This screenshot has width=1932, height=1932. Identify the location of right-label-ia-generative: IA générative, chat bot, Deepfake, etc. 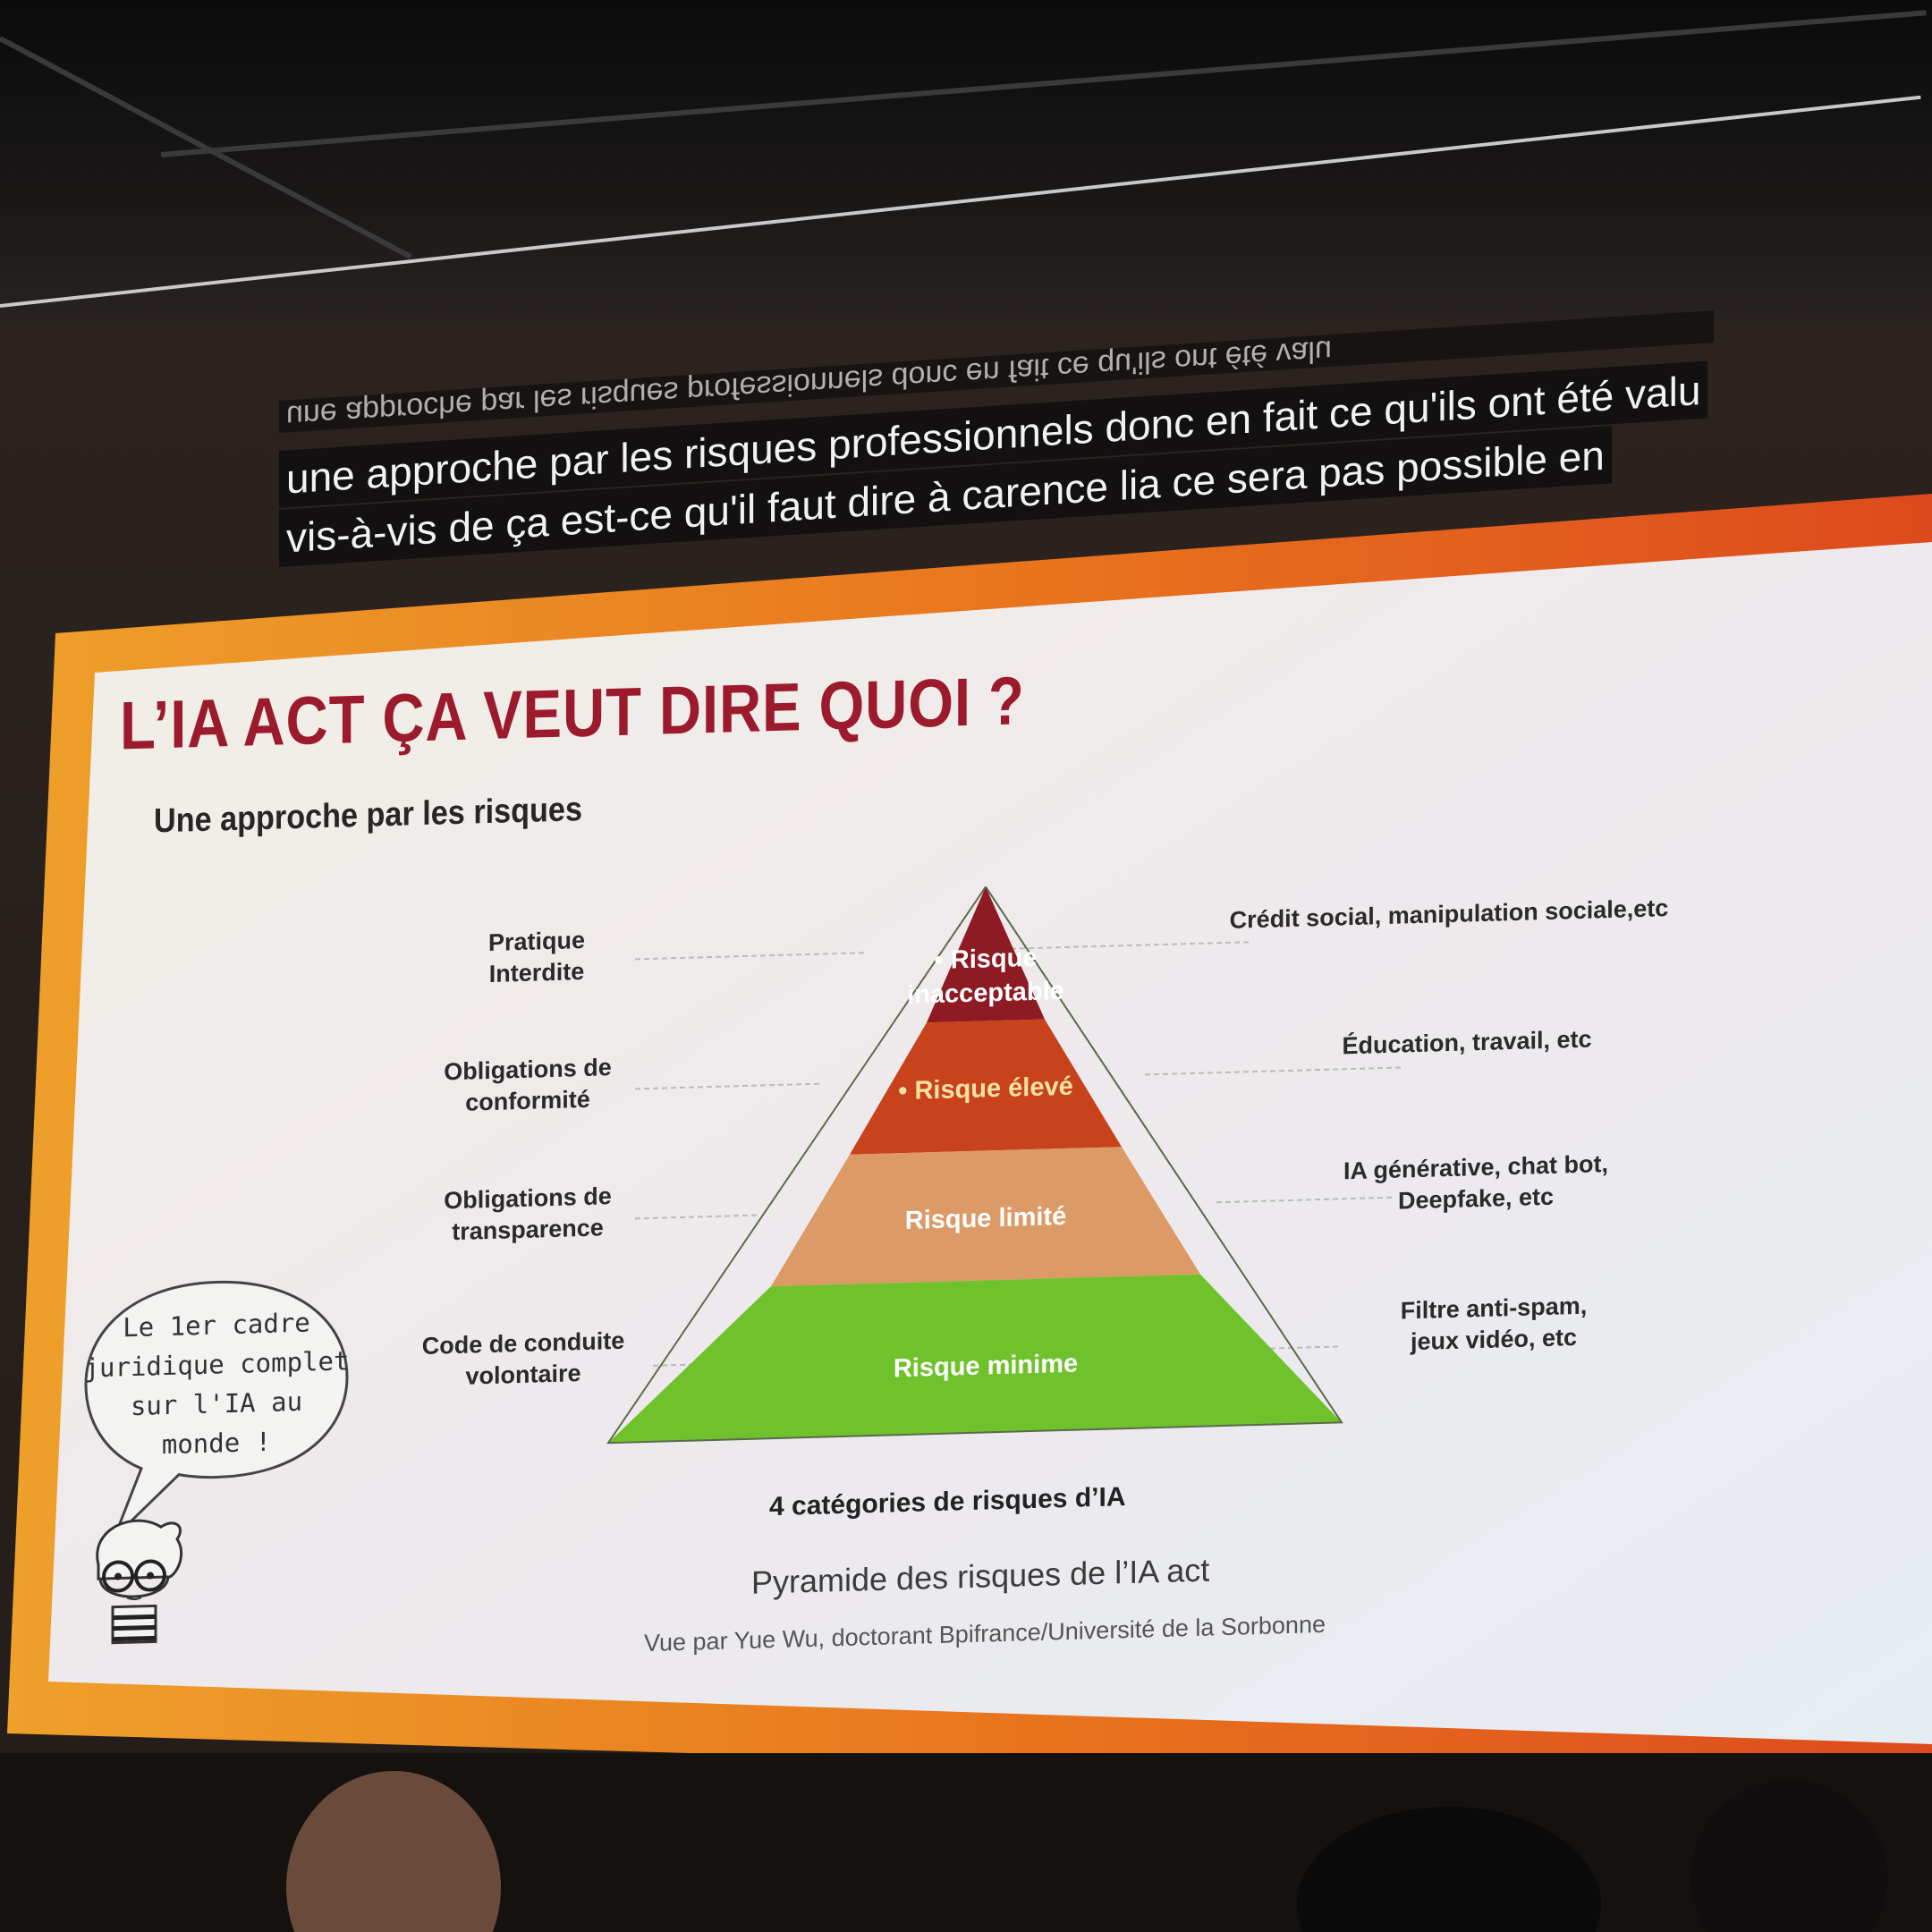
(1476, 1182).